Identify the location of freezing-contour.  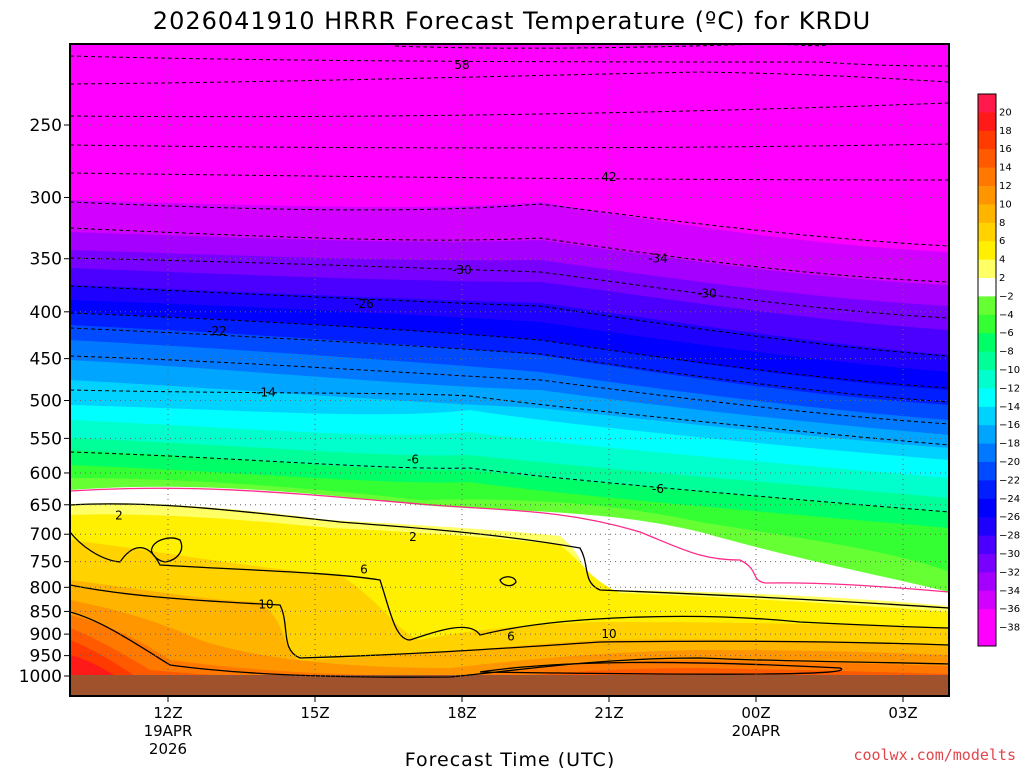
(509, 540).